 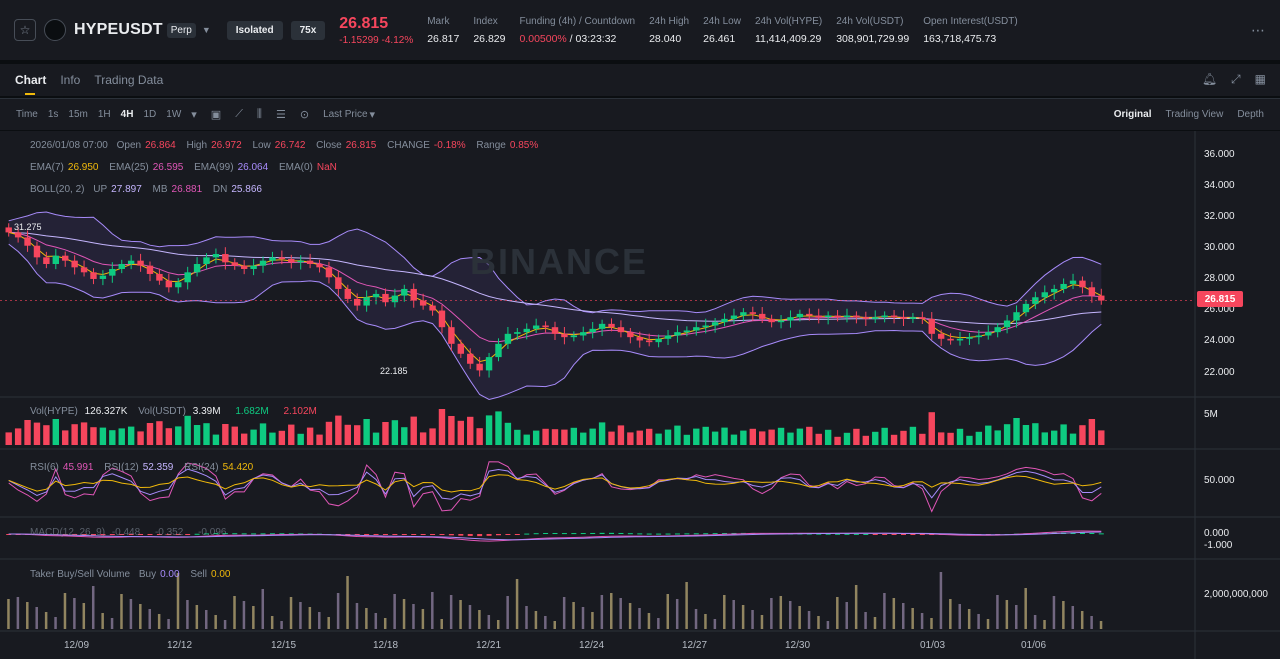 I want to click on grid-icon: ▦, so click(x=1260, y=79).